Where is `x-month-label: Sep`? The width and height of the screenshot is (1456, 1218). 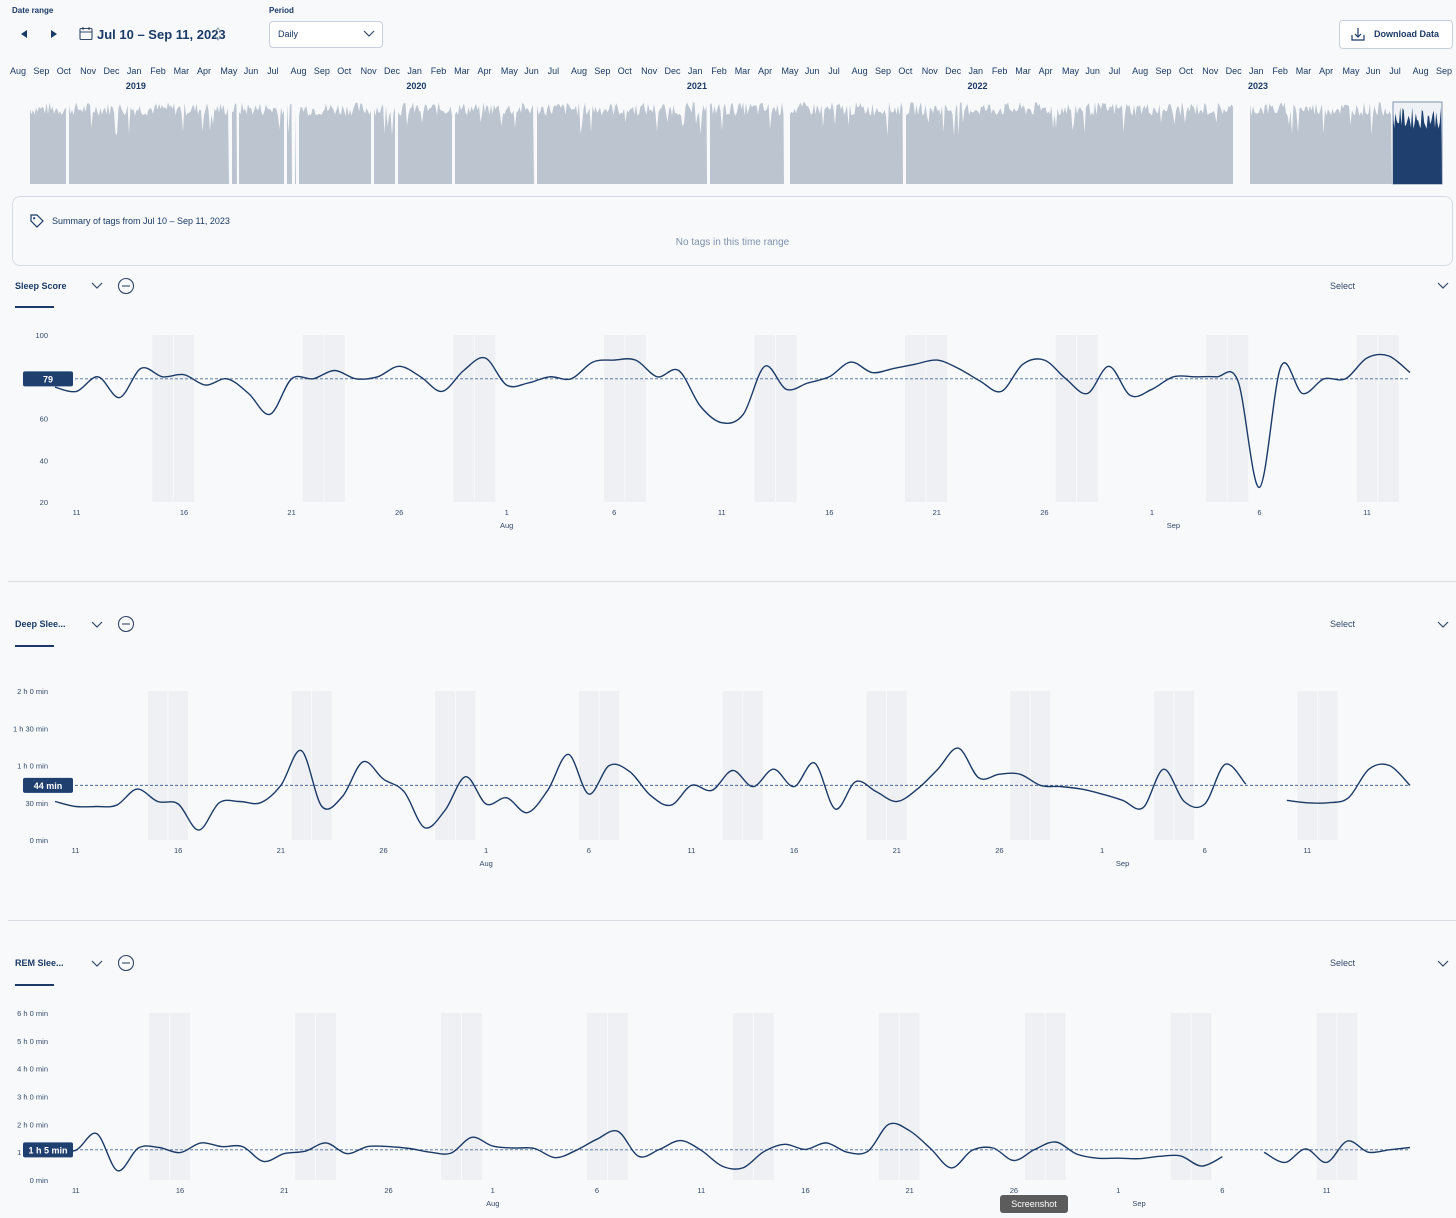 x-month-label: Sep is located at coordinates (1138, 1203).